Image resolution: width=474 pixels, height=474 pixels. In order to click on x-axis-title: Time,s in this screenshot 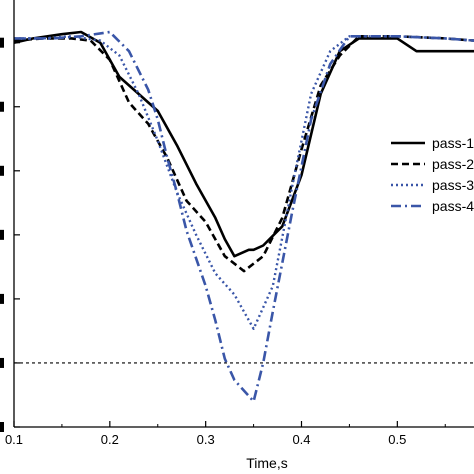, I will do `click(266, 463)`.